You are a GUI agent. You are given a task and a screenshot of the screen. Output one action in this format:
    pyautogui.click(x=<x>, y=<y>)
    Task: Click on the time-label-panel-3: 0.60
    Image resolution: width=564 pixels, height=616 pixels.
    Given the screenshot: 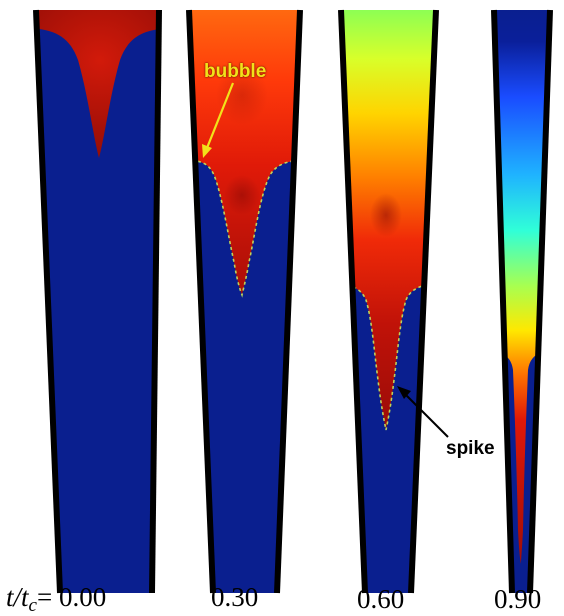 What is the action you would take?
    pyautogui.click(x=381, y=599)
    